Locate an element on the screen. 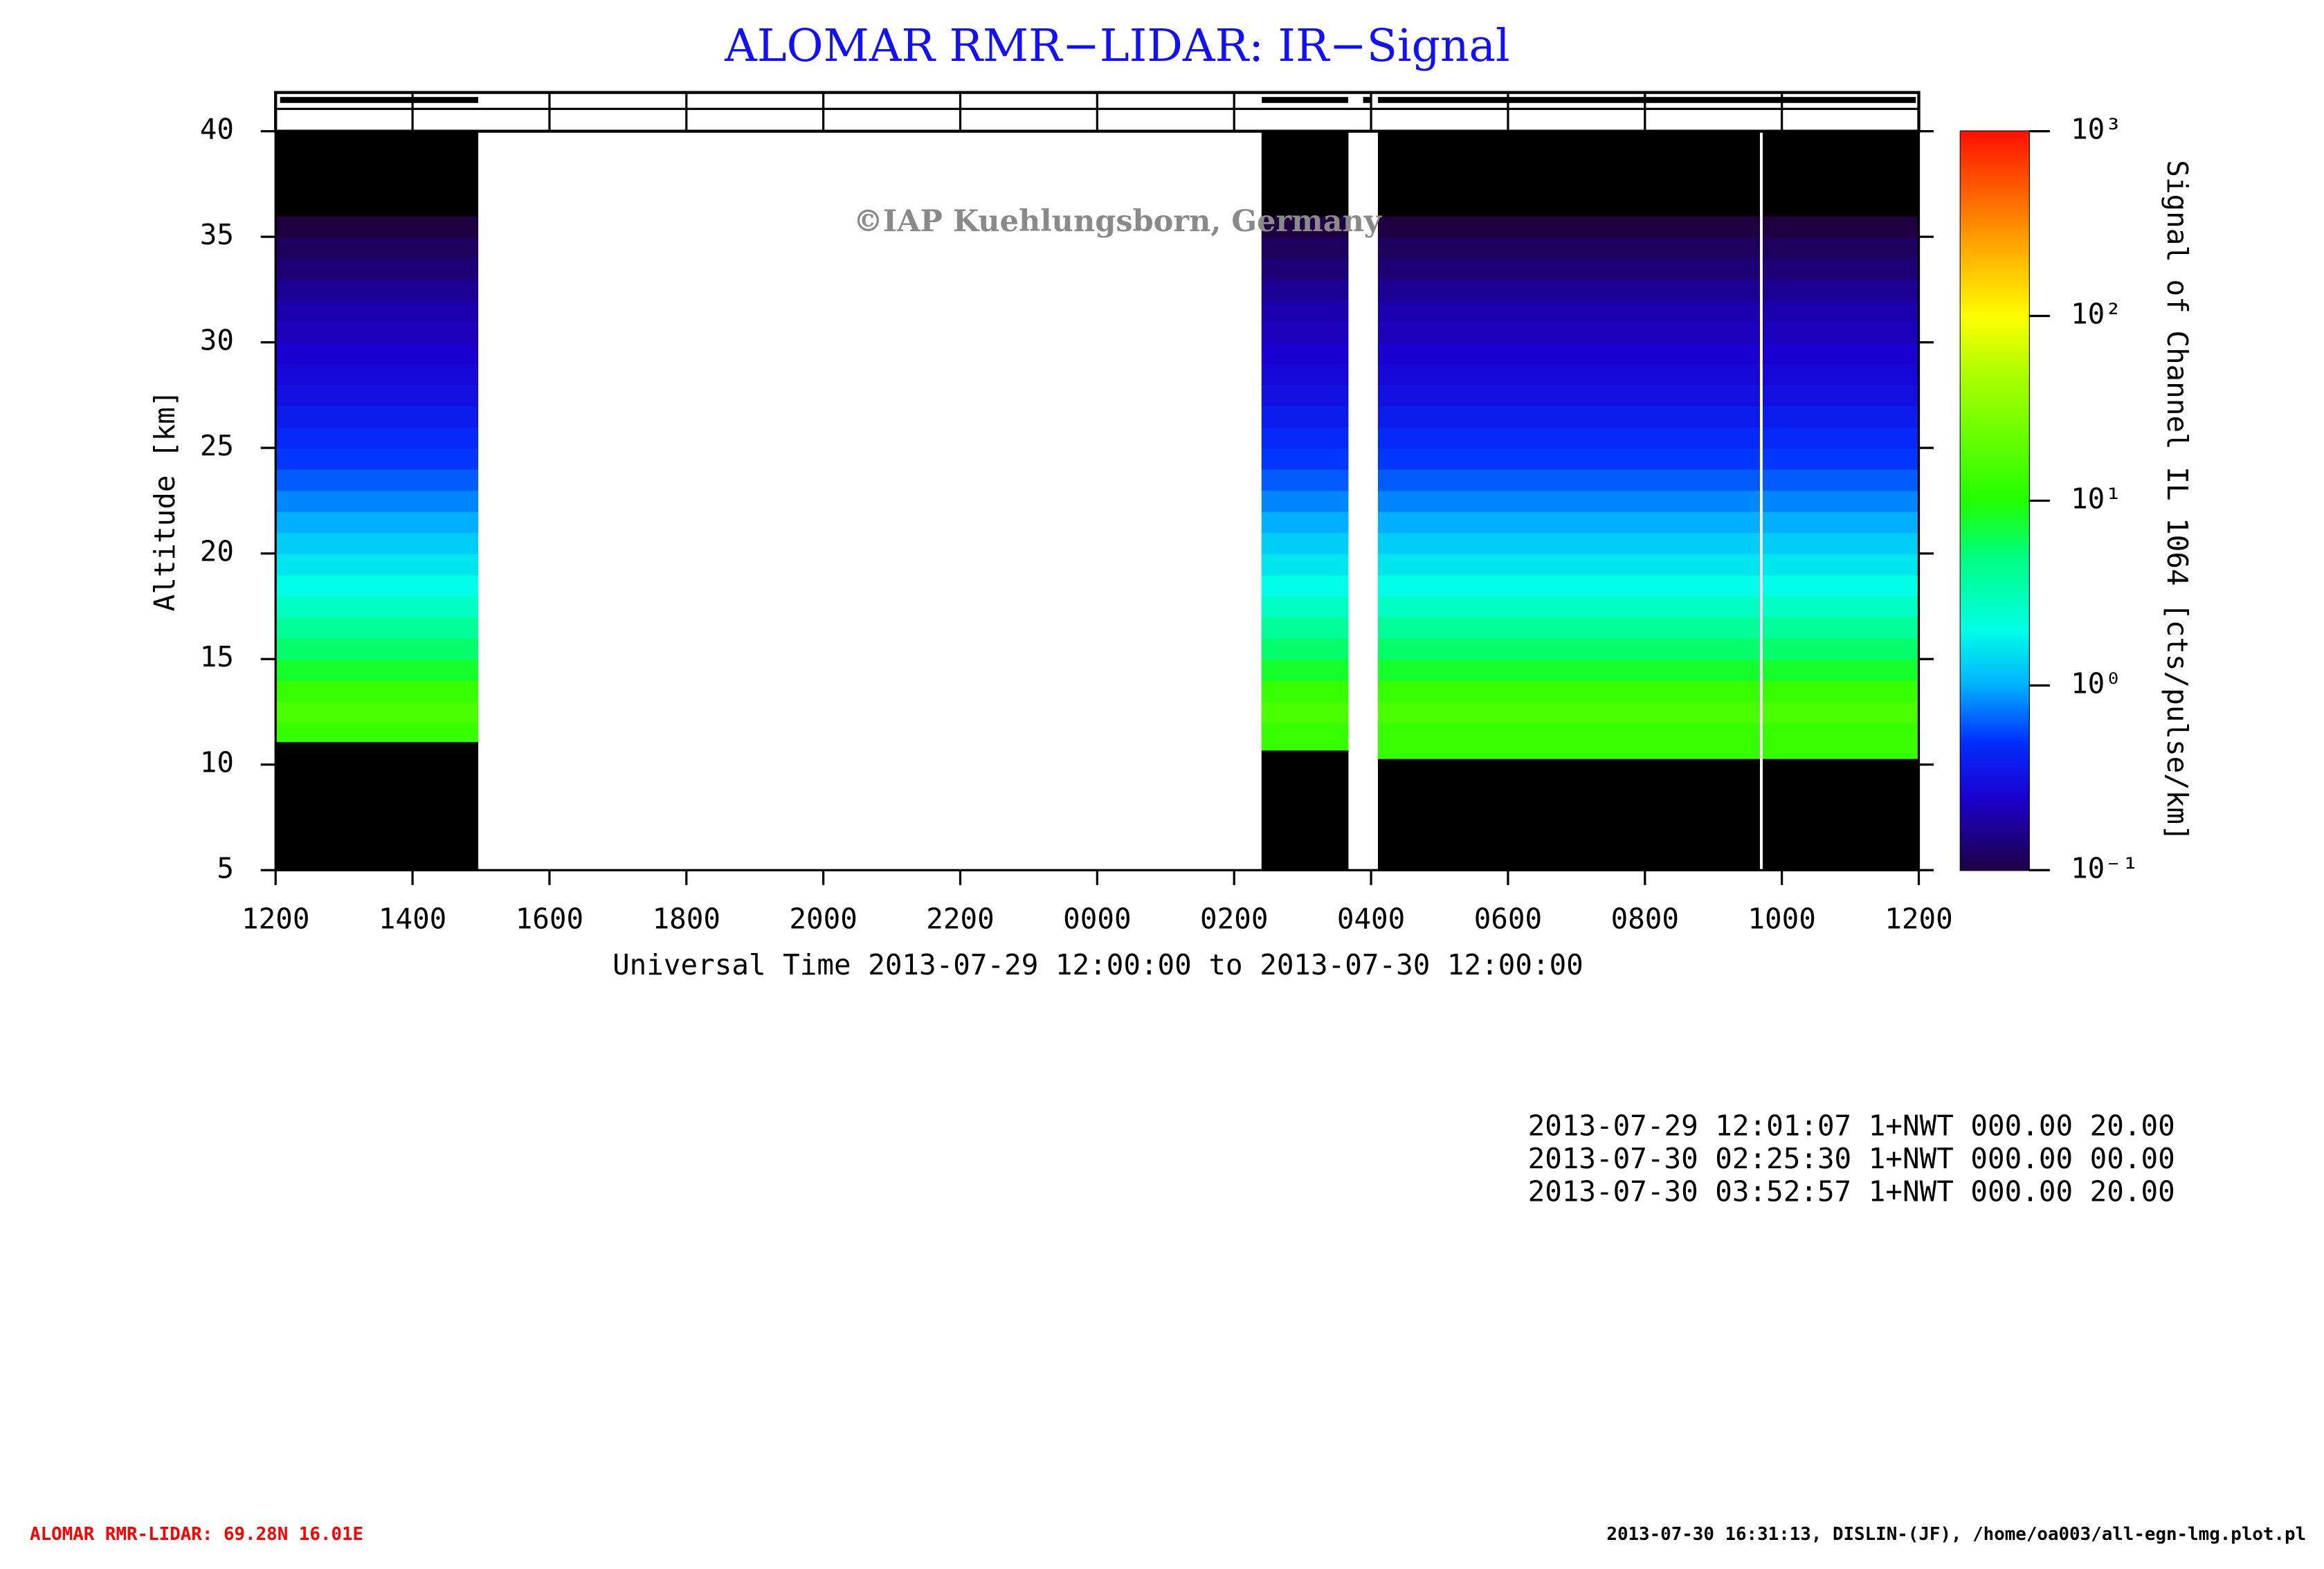 The height and width of the screenshot is (1569, 2324). y-tick-label: 10 is located at coordinates (217, 762).